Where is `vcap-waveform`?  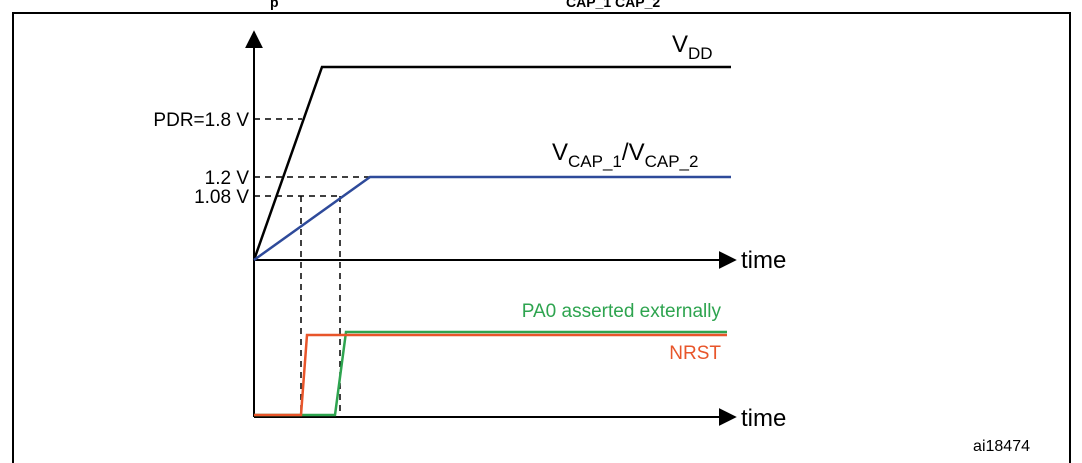
vcap-waveform is located at coordinates (492, 218).